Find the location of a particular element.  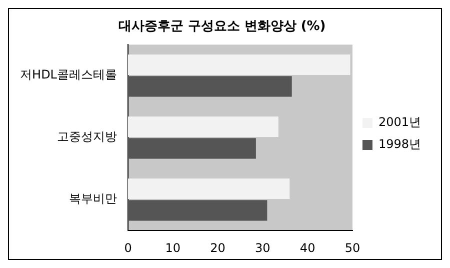

y-tick-label: 복부비만 is located at coordinates (93, 199).